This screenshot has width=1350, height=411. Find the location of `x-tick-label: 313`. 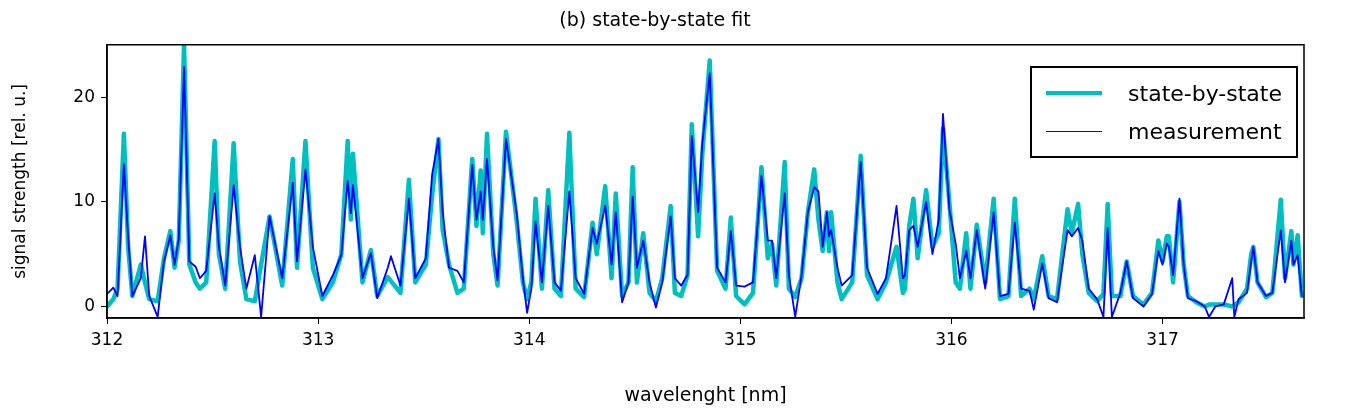

x-tick-label: 313 is located at coordinates (318, 338).